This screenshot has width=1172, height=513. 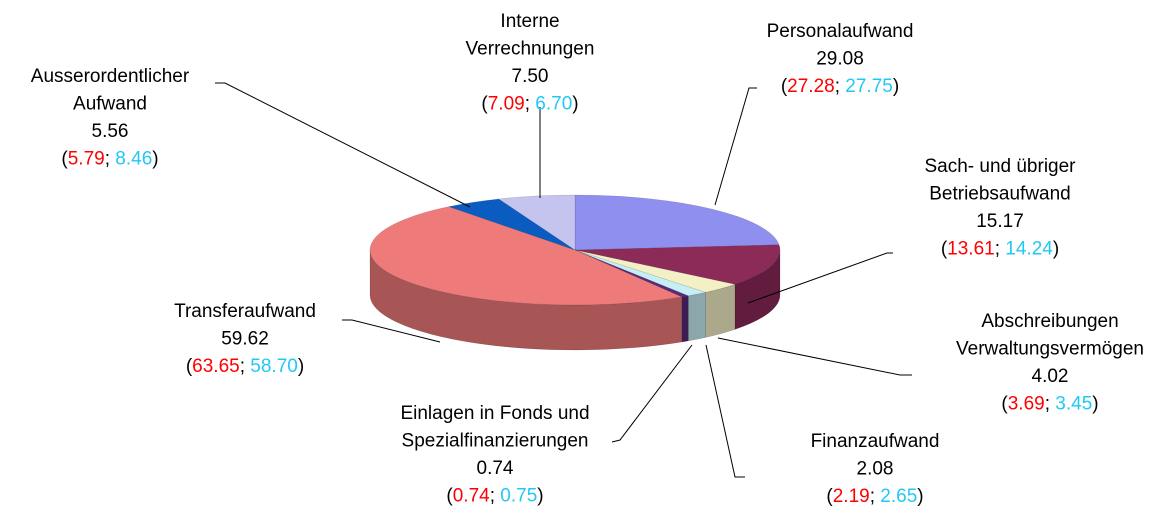 I want to click on value-label: 59.62, so click(x=245, y=339).